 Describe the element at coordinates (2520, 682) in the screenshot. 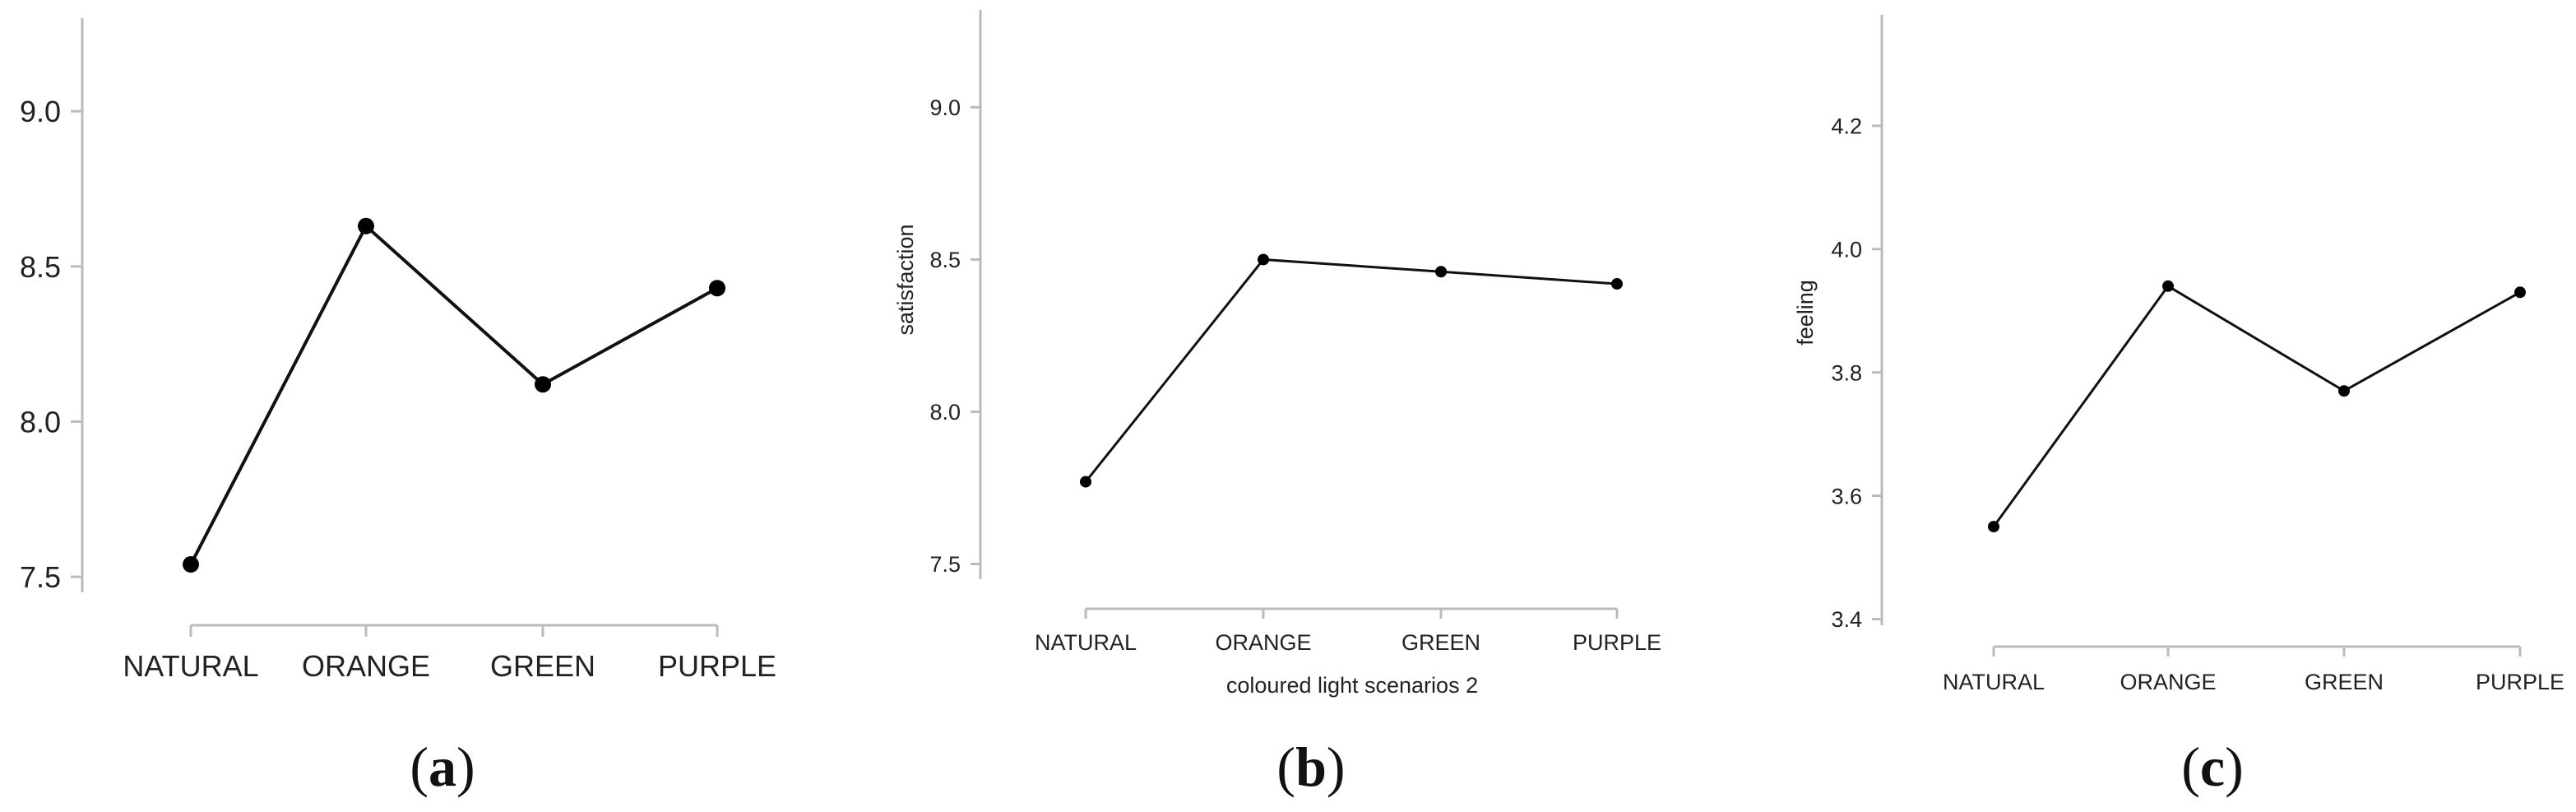

I see `panel-c-xtick-label-purple: PURPLE` at that location.